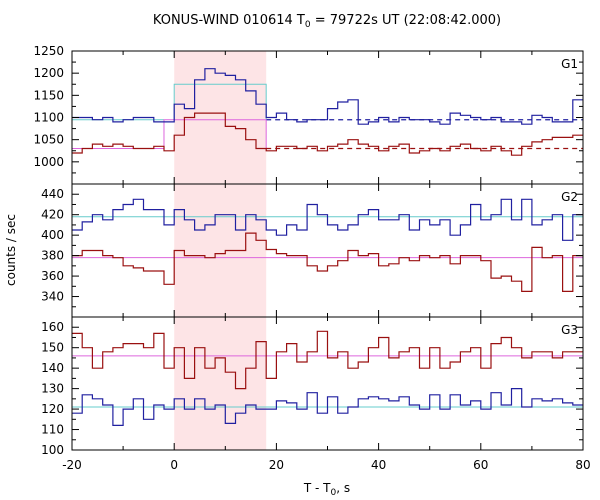 This screenshot has height=500, width=600. What do you see at coordinates (52, 409) in the screenshot?
I see `y-tick-label: 120` at bounding box center [52, 409].